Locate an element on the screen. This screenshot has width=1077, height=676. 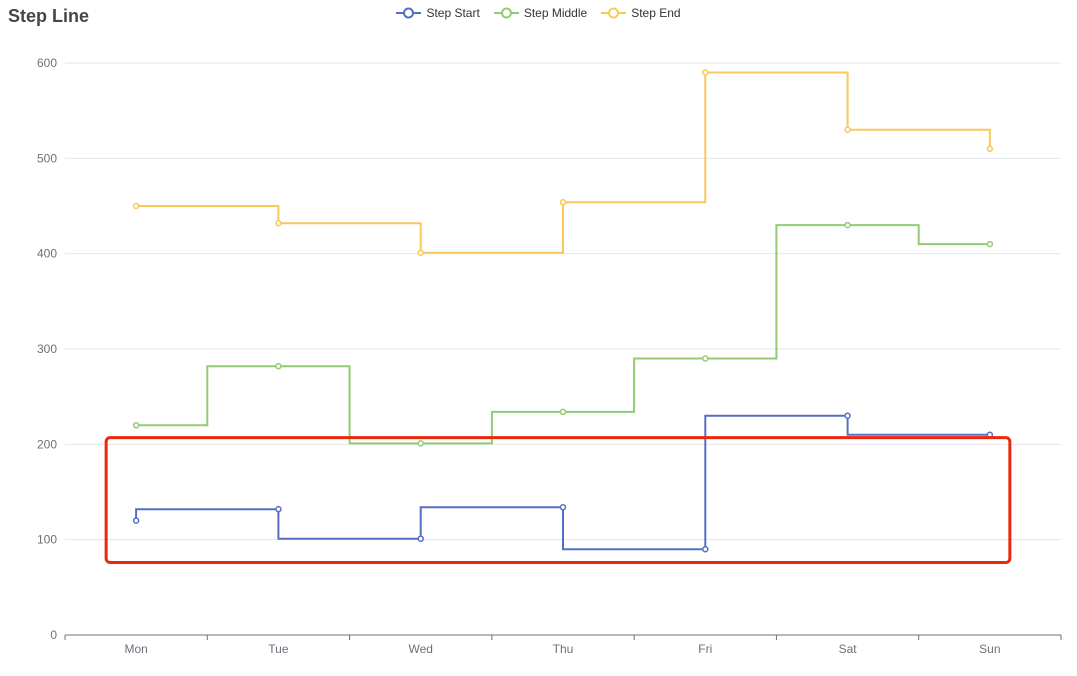
chart-title: Step Line is located at coordinates (49, 16).